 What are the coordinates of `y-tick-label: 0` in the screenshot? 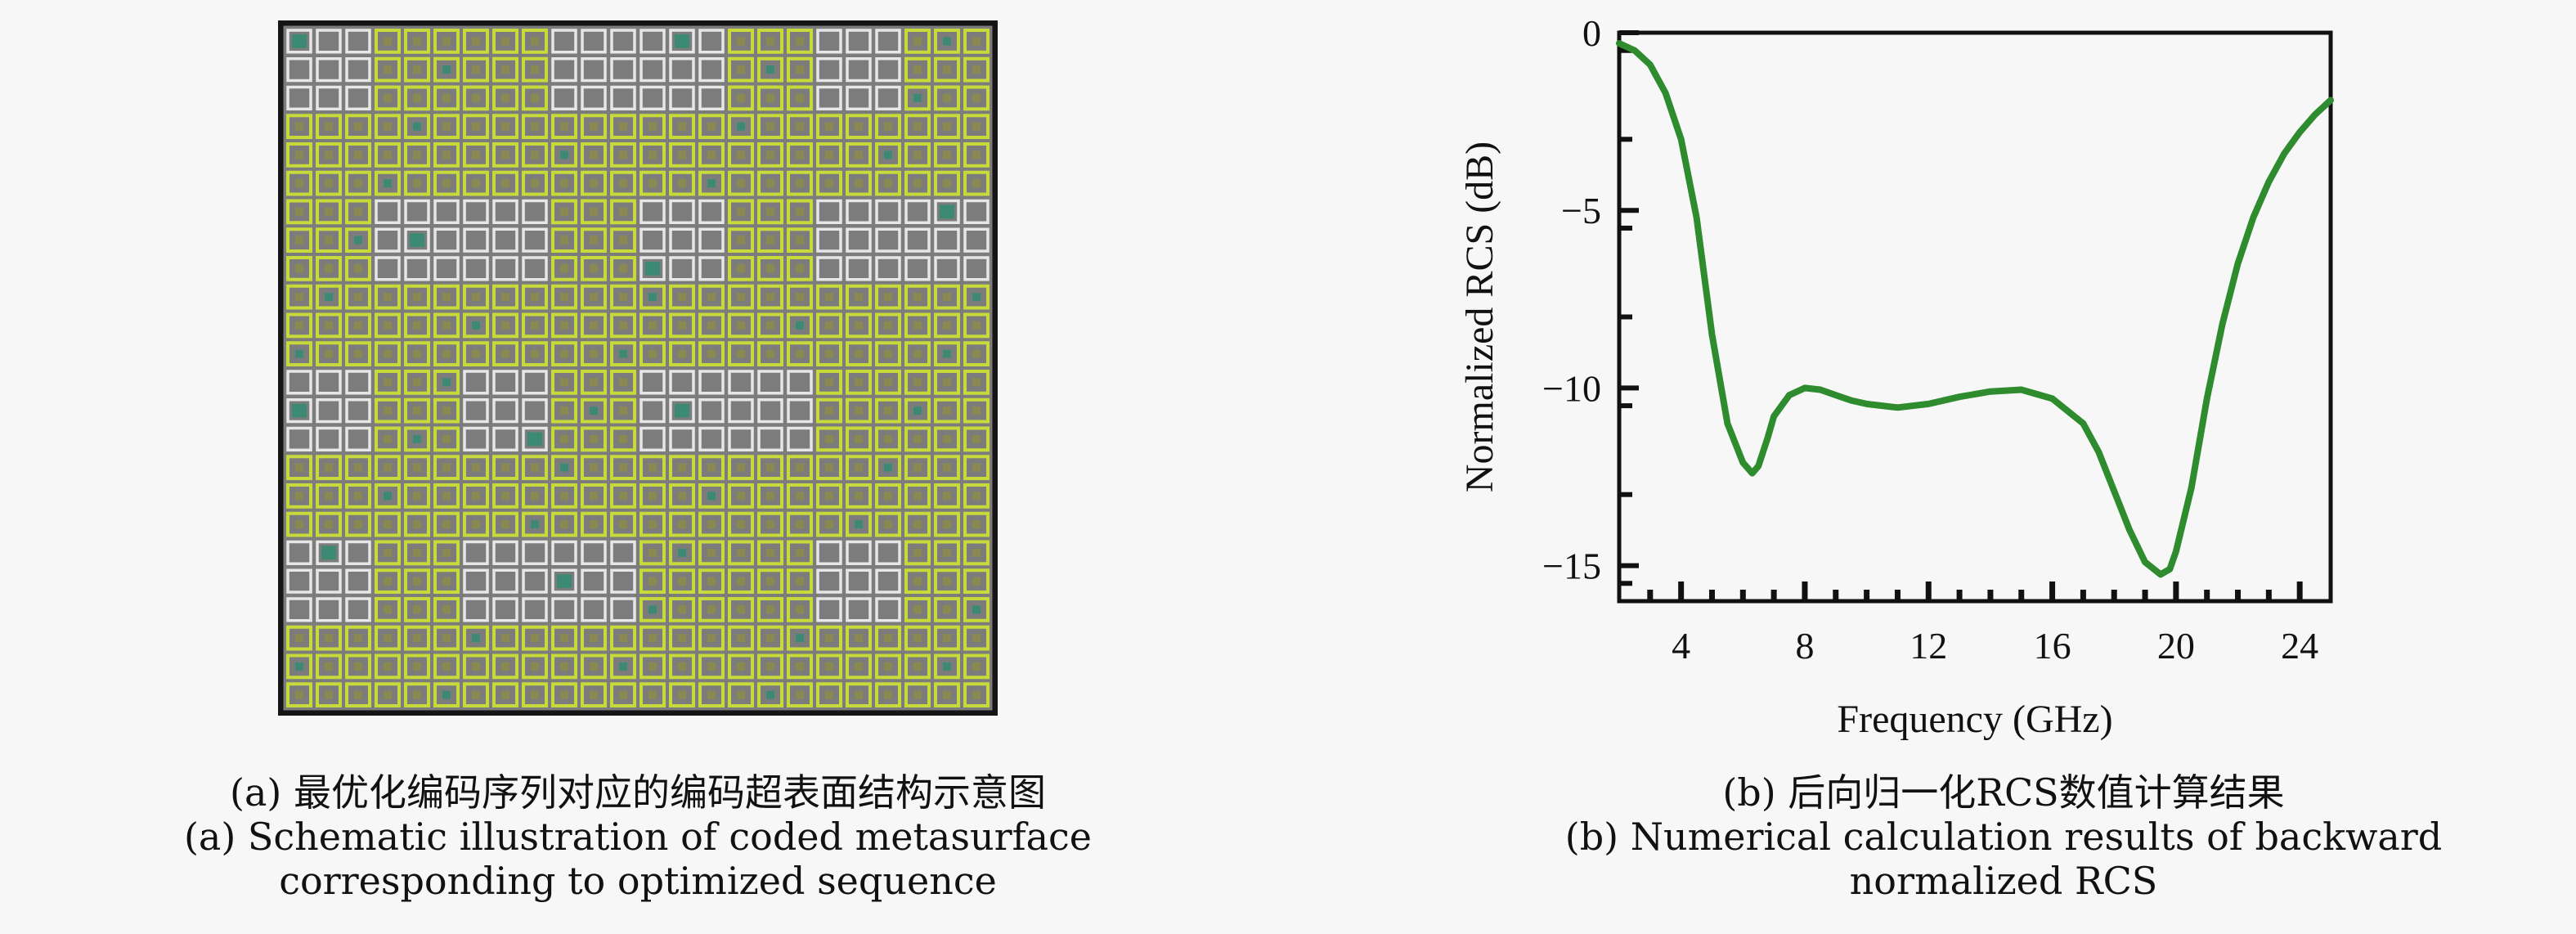 It's located at (1591, 33).